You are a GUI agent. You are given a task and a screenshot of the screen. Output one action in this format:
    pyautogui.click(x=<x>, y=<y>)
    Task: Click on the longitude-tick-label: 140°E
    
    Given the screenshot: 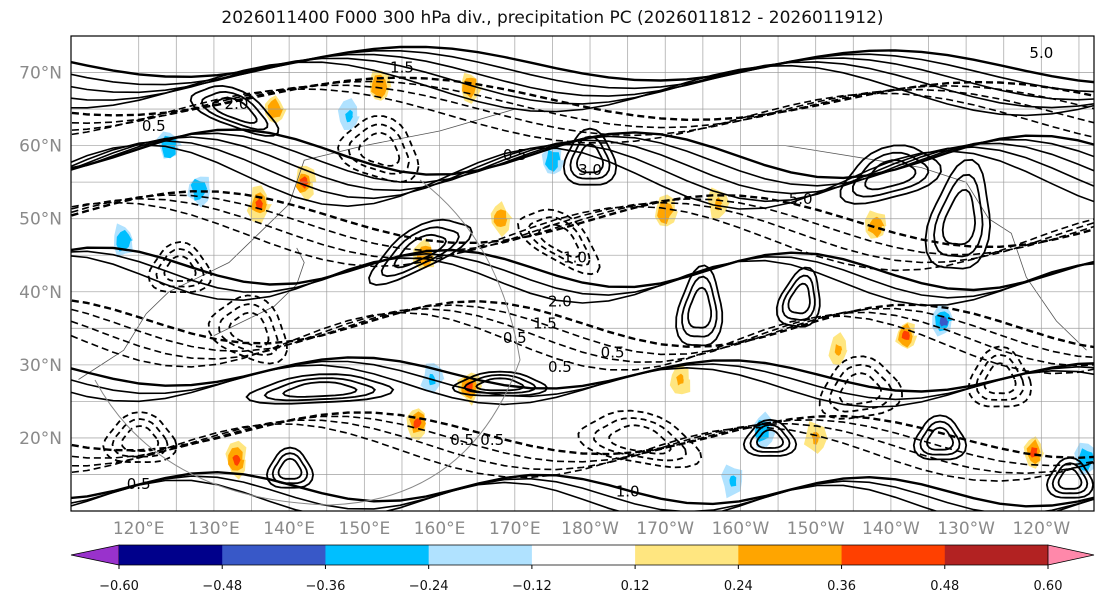 What is the action you would take?
    pyautogui.click(x=289, y=529)
    